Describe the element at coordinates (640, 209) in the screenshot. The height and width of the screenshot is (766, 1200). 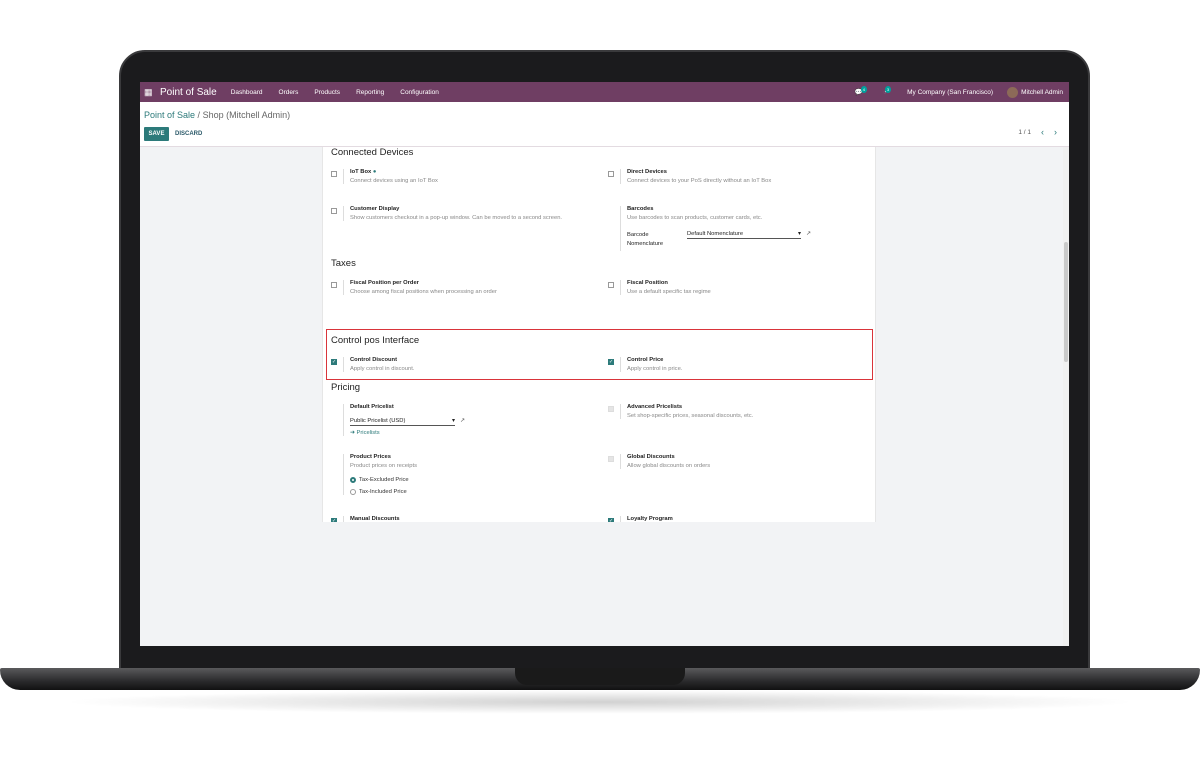
I see `setting-title: Barcodes` at that location.